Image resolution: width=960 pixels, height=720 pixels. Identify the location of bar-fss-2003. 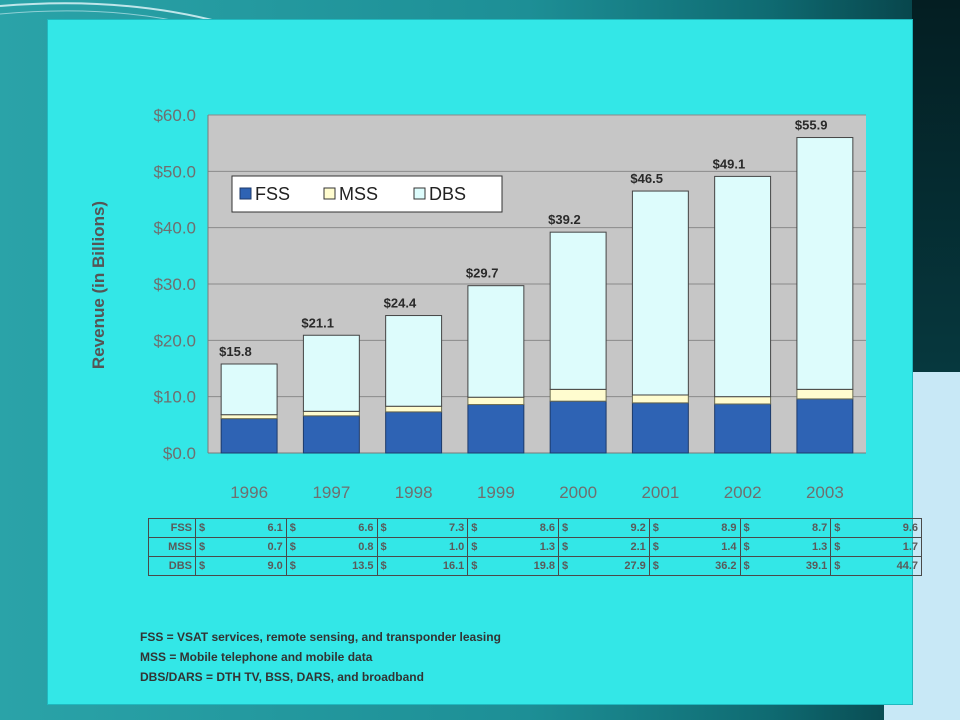
(825, 426).